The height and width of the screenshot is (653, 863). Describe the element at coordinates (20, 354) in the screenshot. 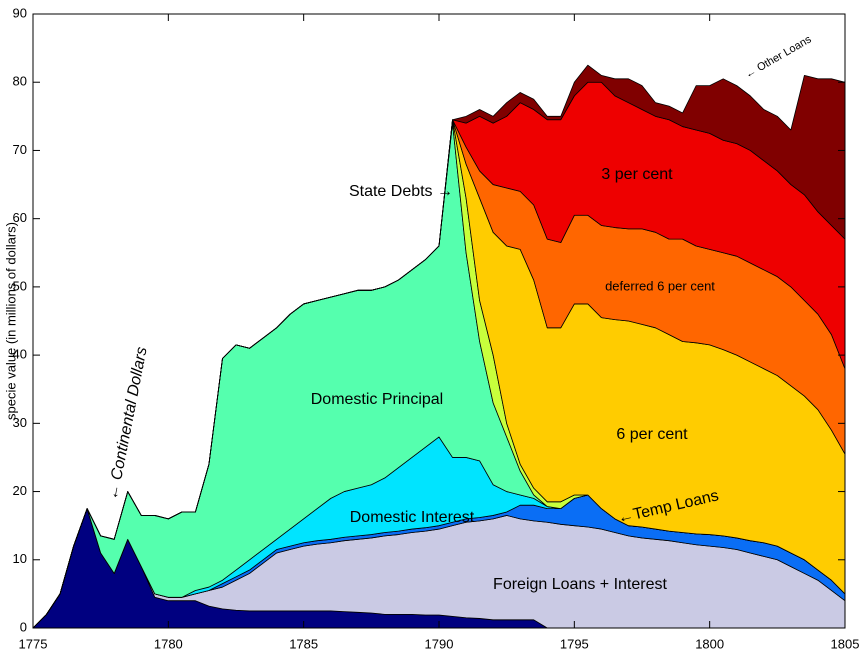

I see `y-tick-label: 40` at that location.